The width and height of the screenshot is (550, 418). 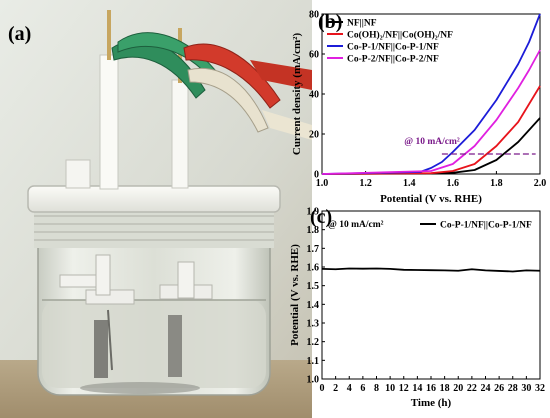 What do you see at coordinates (376, 388) in the screenshot?
I see `x-tick-label: 8` at bounding box center [376, 388].